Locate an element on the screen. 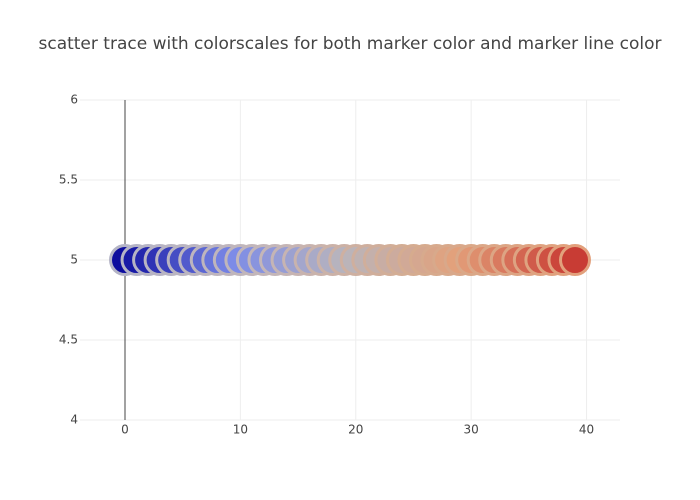 The height and width of the screenshot is (500, 700). x-tick-label: 40 is located at coordinates (586, 430).